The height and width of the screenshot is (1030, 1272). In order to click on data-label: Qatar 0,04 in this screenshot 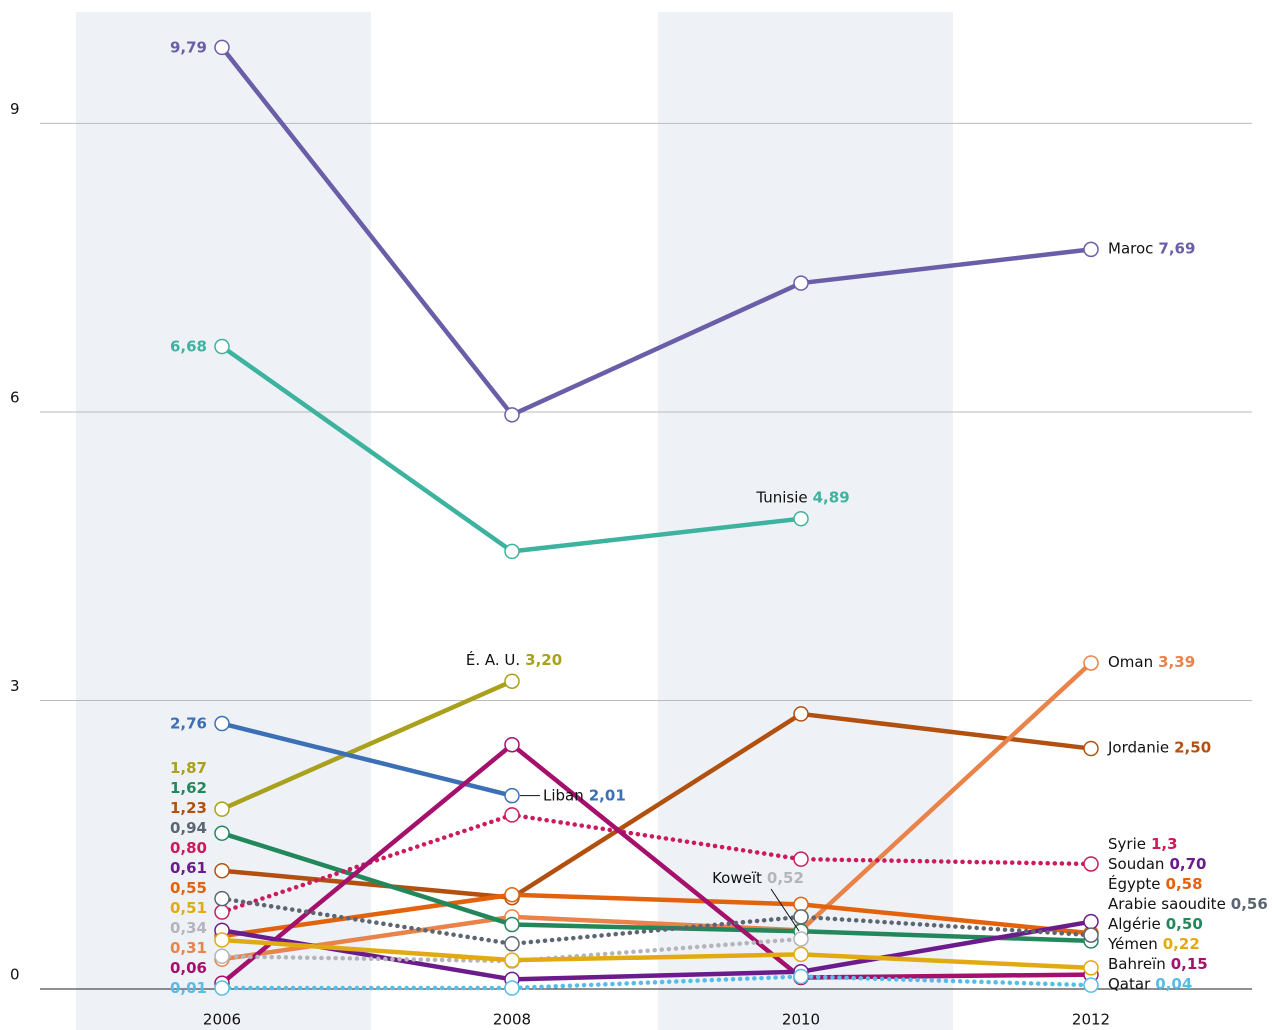, I will do `click(1150, 984)`.